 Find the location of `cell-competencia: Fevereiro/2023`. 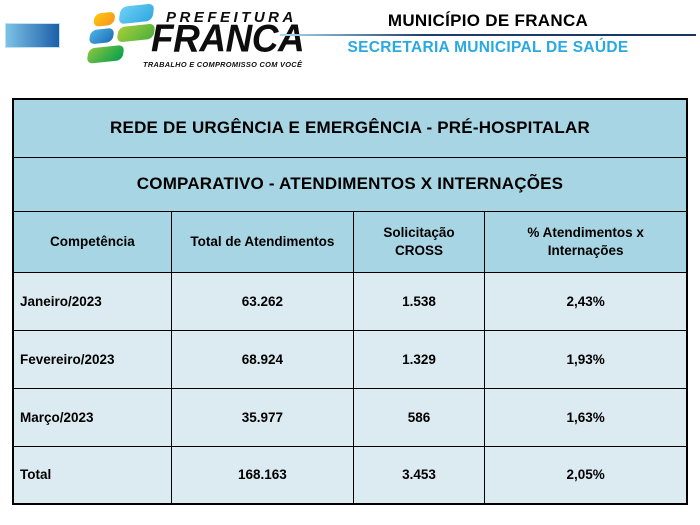

cell-competencia: Fevereiro/2023 is located at coordinates (92, 359).